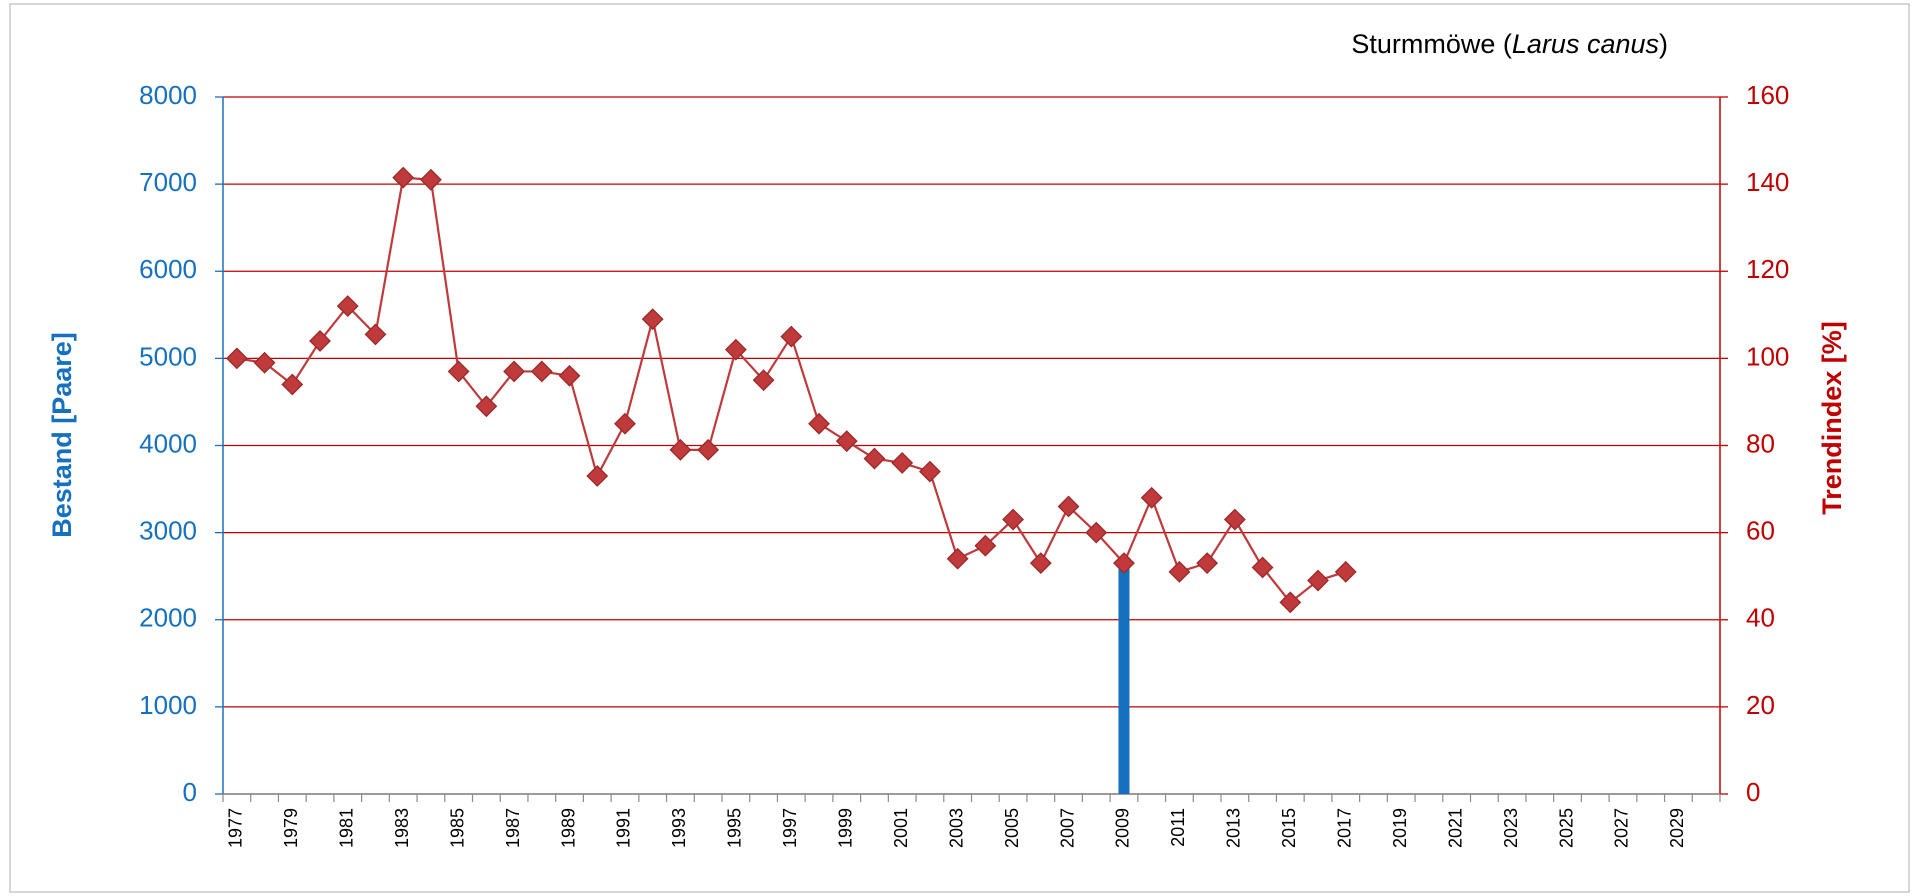 This screenshot has height=896, width=1919. Describe the element at coordinates (1123, 828) in the screenshot. I see `x-tick-label: 2009` at that location.